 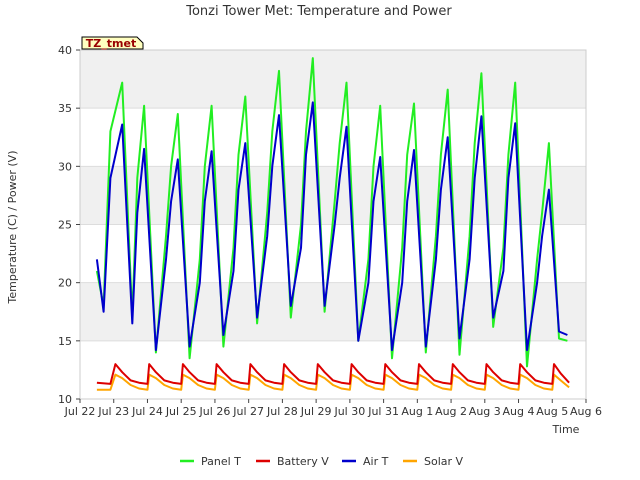 I want to click on x-tick-label: Jul 31, so click(x=383, y=411).